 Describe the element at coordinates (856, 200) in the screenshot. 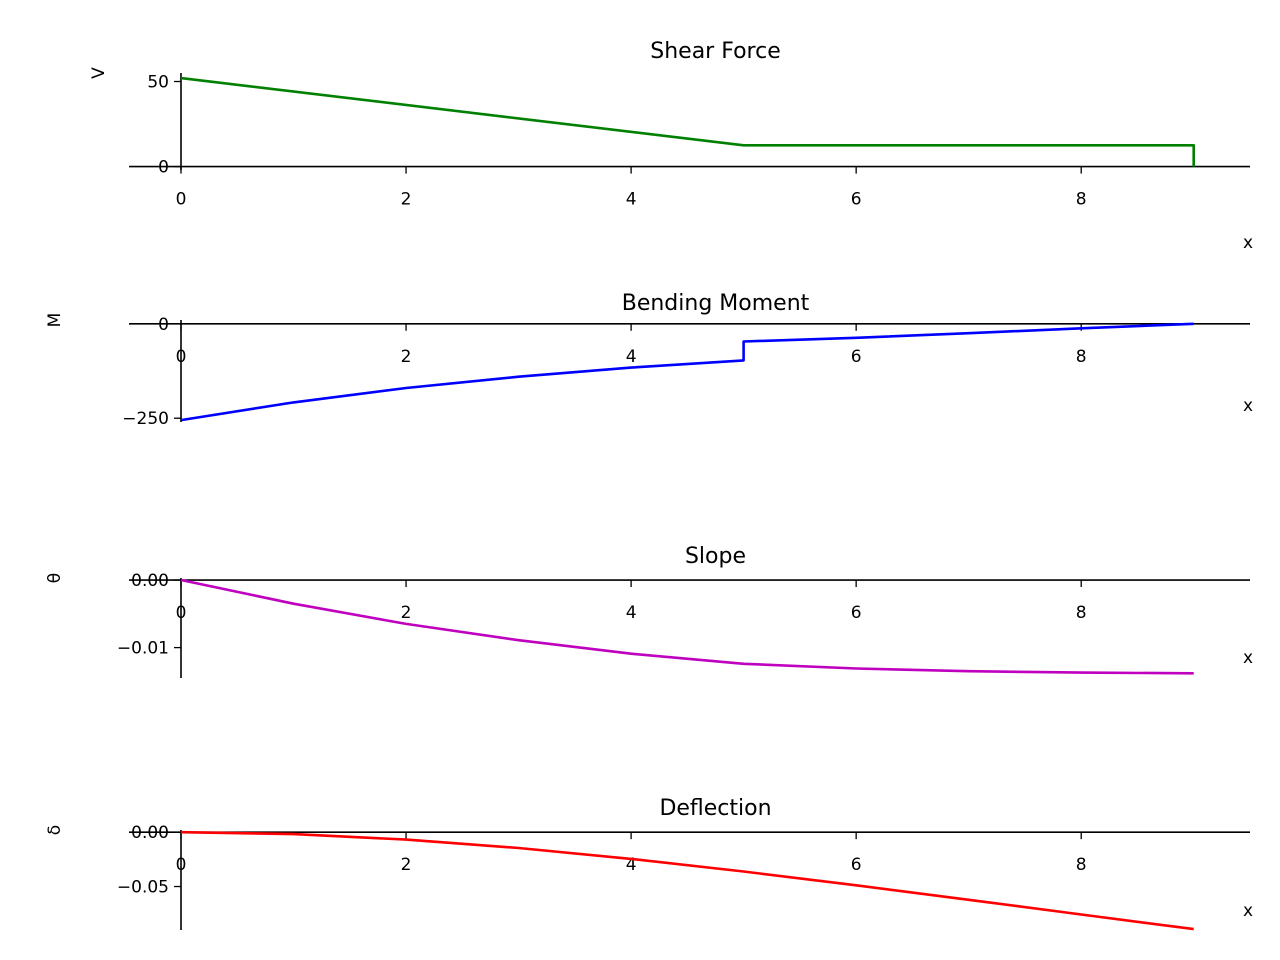

I see `shear-x-tick-label: 6` at that location.